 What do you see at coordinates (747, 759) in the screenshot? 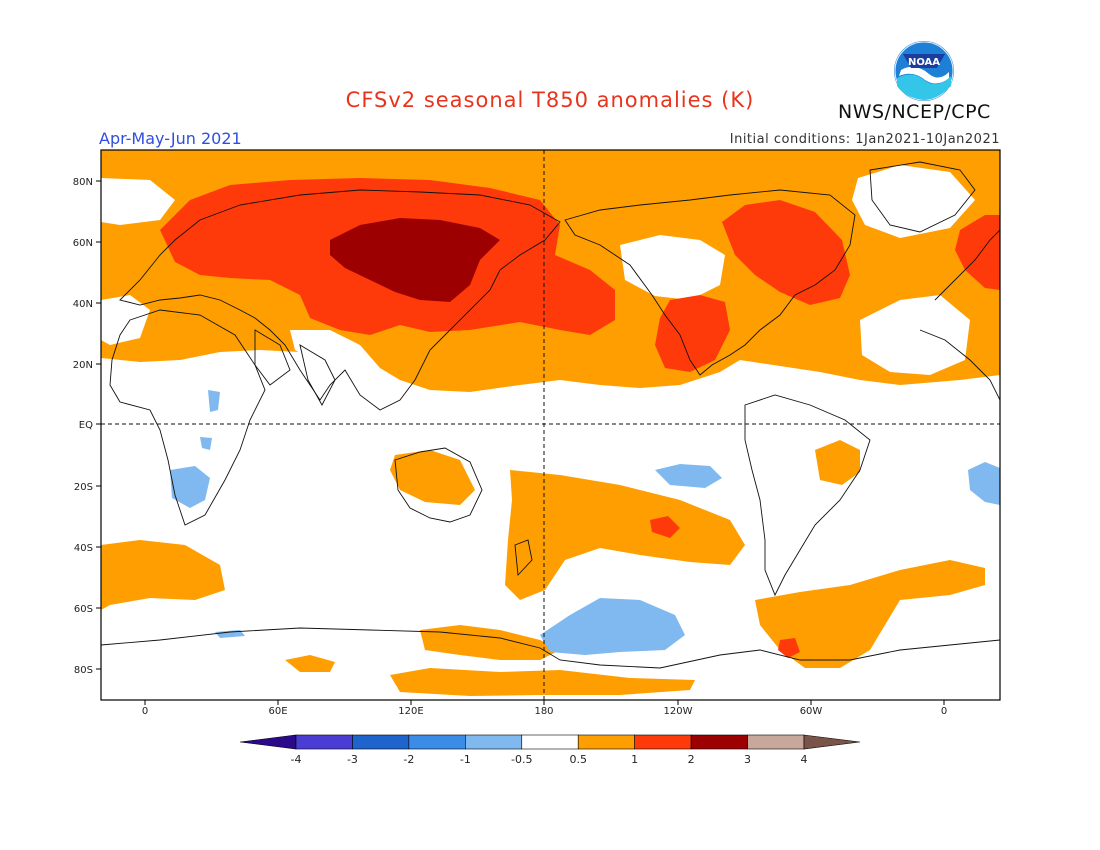
I see `colorbar-label: 3` at bounding box center [747, 759].